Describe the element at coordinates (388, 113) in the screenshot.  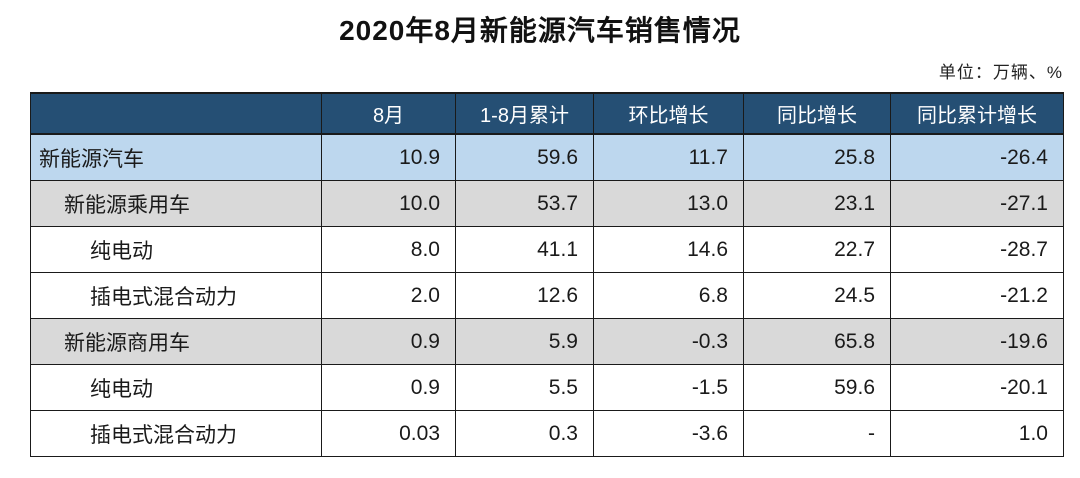
I see `column-header: 8月` at that location.